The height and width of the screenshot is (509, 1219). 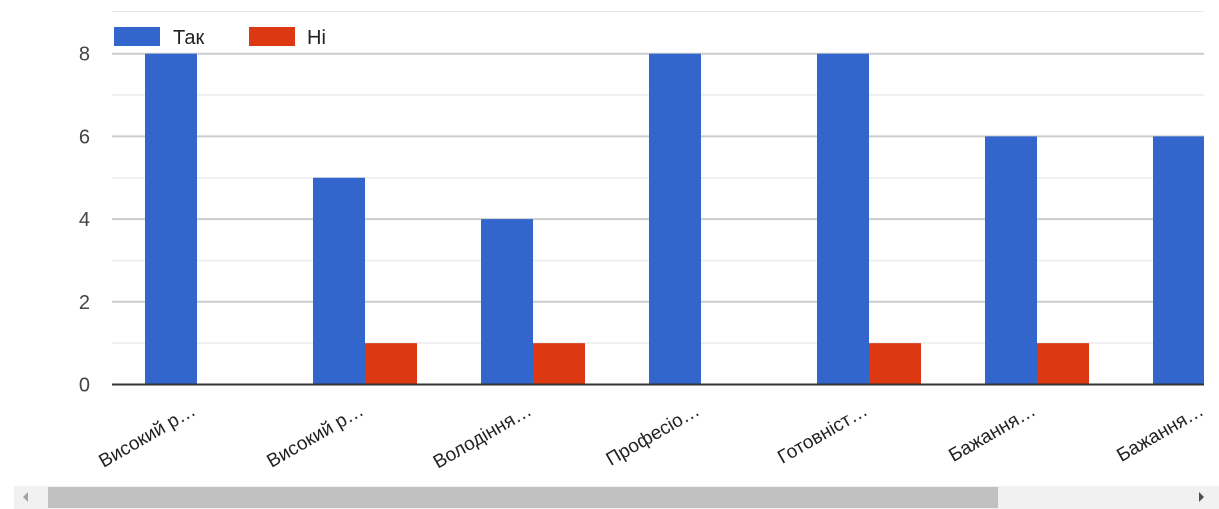 What do you see at coordinates (84, 137) in the screenshot?
I see `y-tick-label: 6` at bounding box center [84, 137].